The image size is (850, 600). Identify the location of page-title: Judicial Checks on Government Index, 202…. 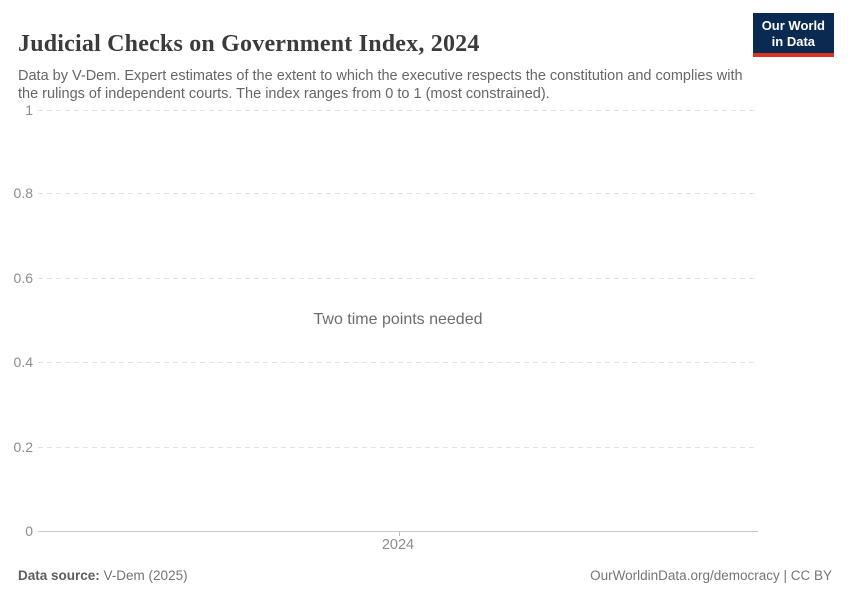
(249, 44).